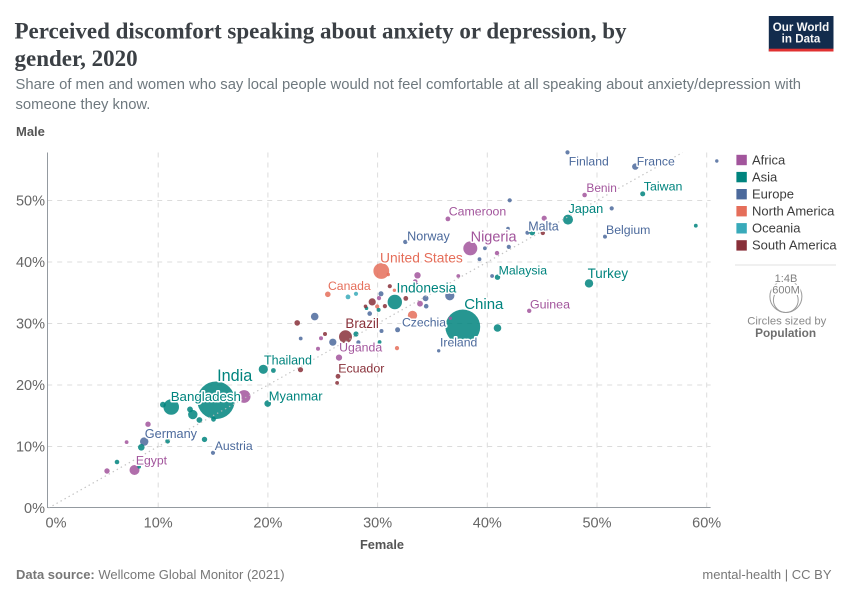 The height and width of the screenshot is (605, 850). What do you see at coordinates (206, 396) in the screenshot?
I see `svg-text: Bangladesh` at bounding box center [206, 396].